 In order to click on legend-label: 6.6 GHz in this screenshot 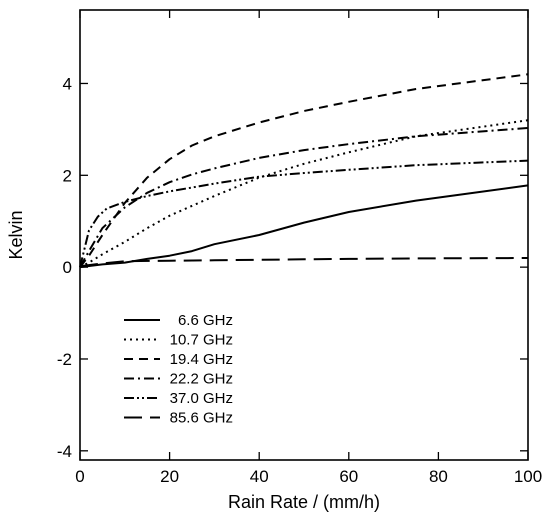, I will do `click(205, 320)`.